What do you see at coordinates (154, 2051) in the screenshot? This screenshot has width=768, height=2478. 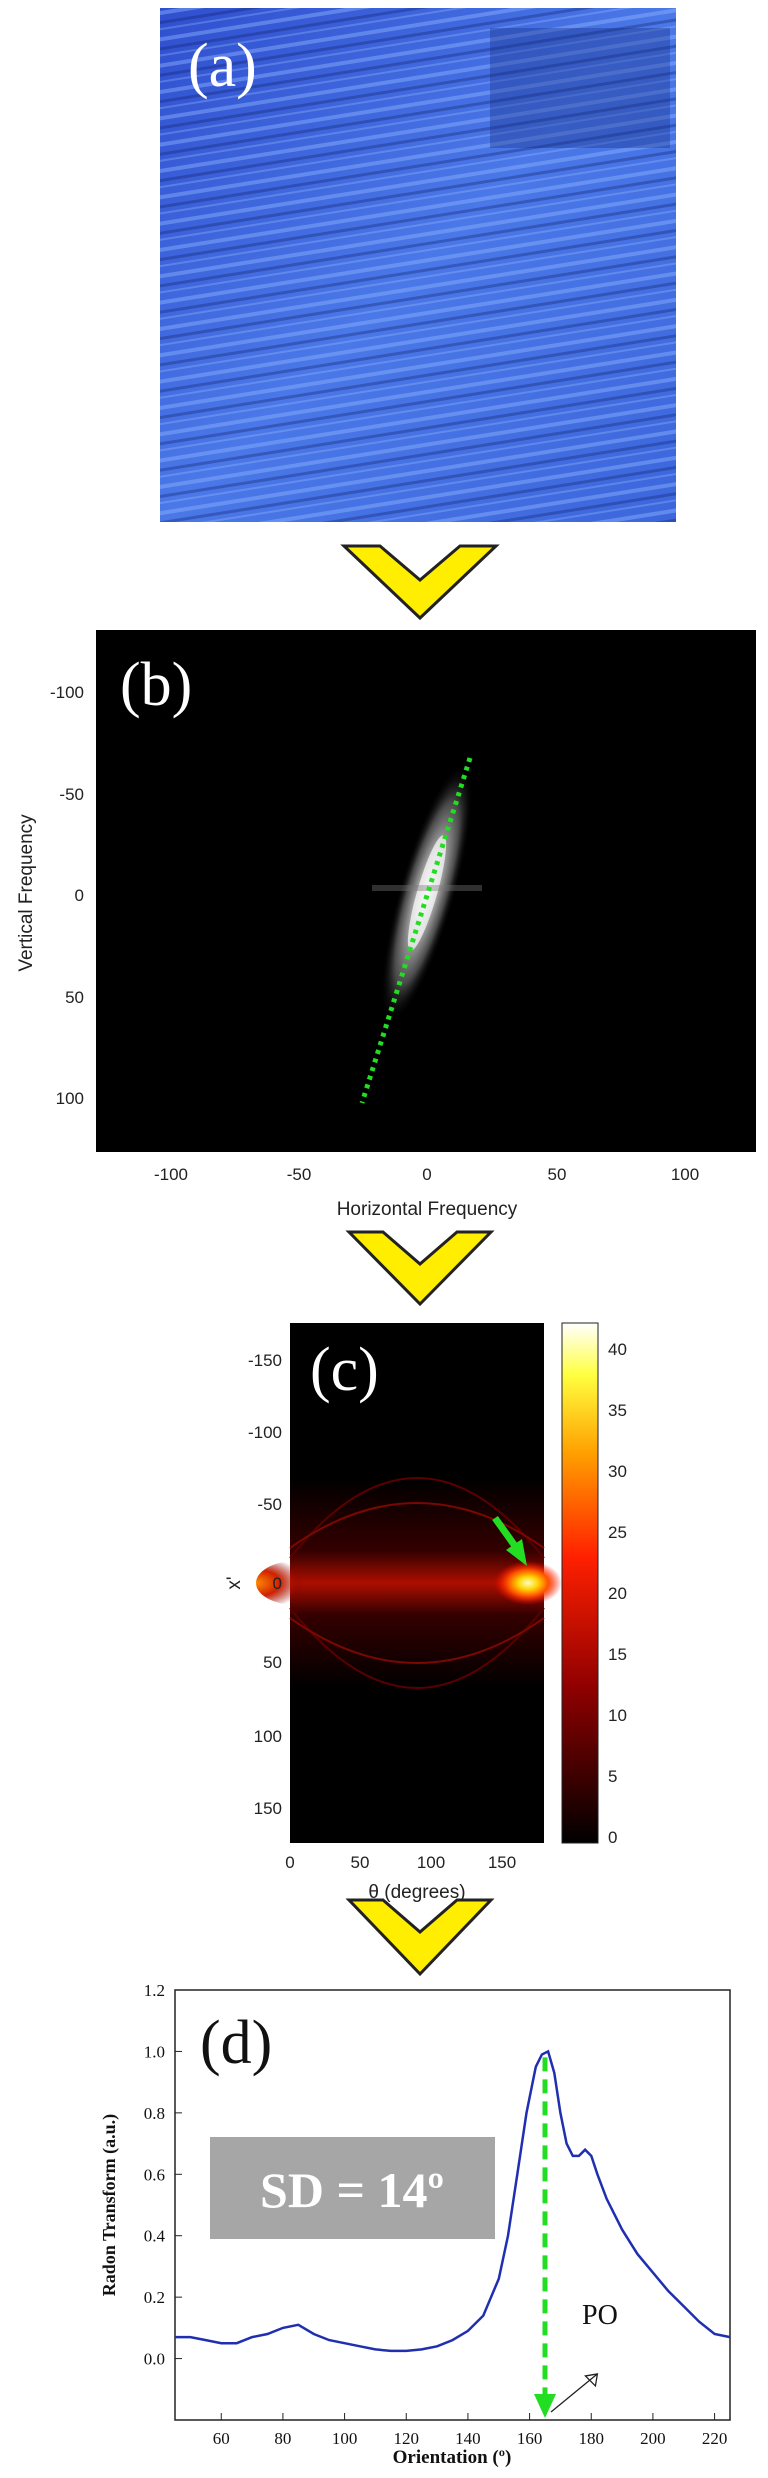 I see `y-tick-label: 1.0` at bounding box center [154, 2051].